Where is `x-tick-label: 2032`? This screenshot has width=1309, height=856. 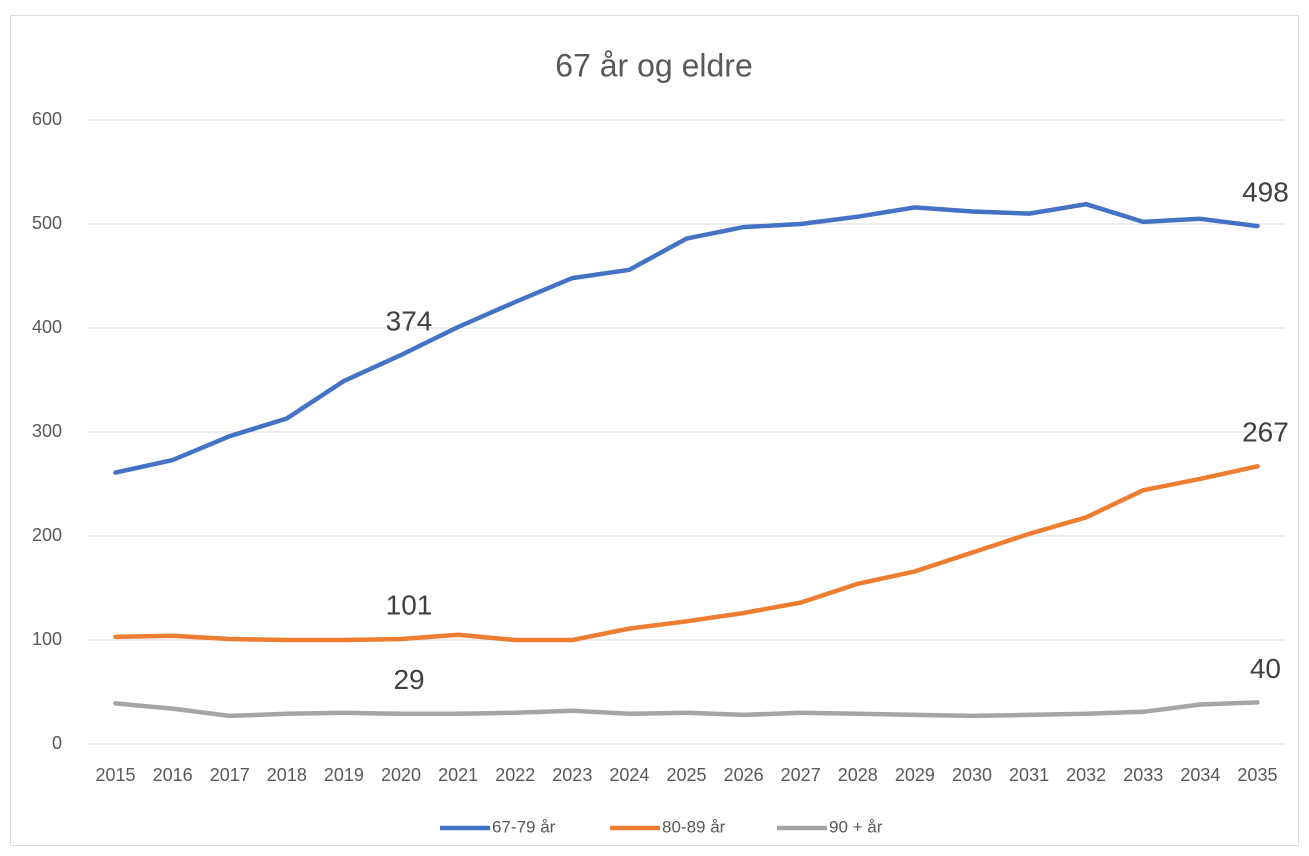
x-tick-label: 2032 is located at coordinates (1086, 775).